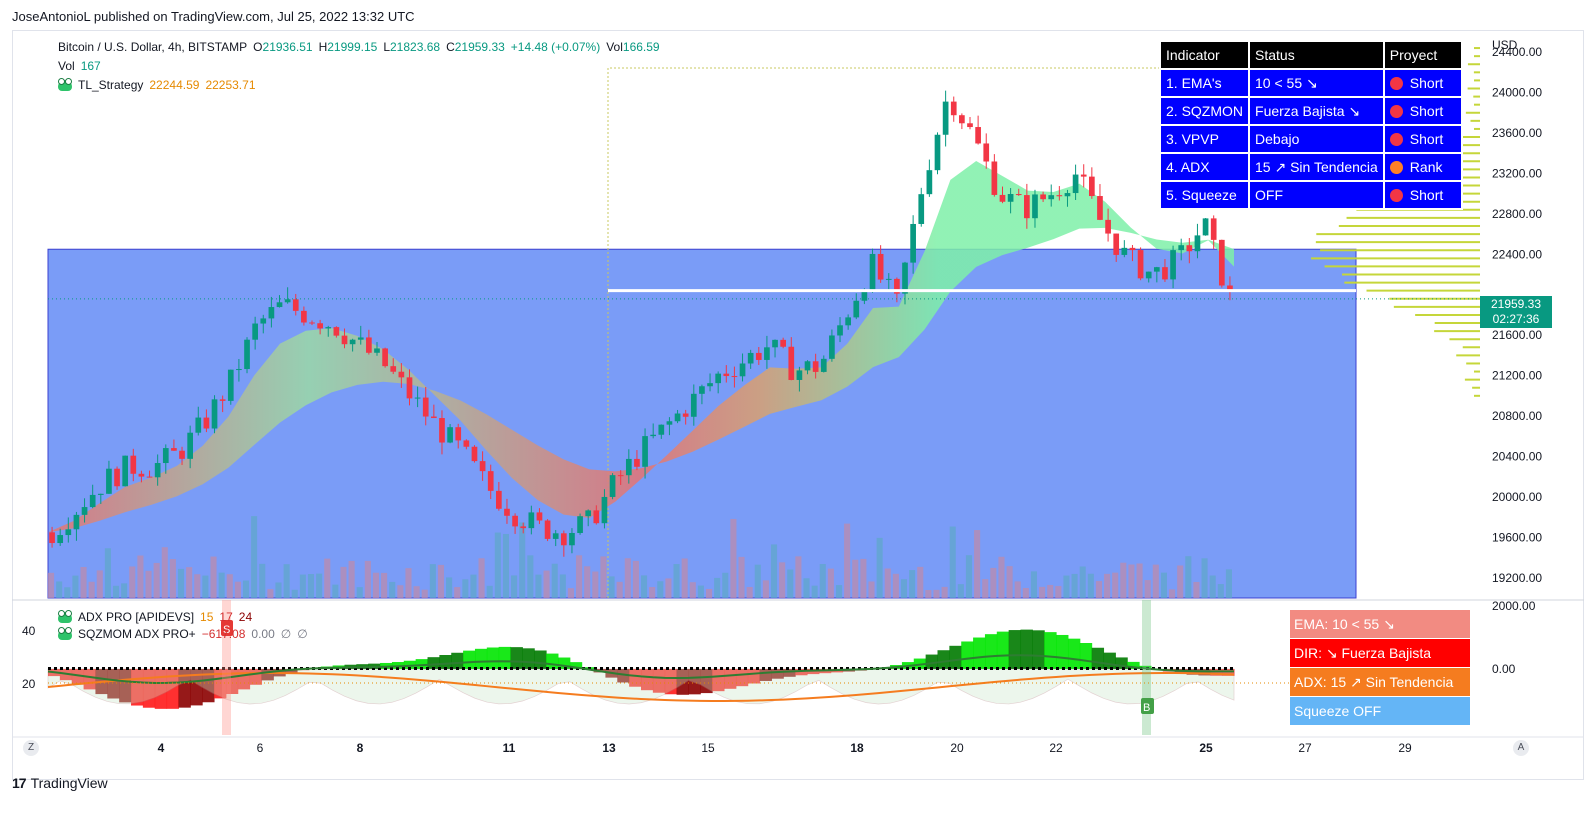  What do you see at coordinates (136, 617) in the screenshot?
I see `adx-label: ADX PRO [APIDEVS]` at bounding box center [136, 617].